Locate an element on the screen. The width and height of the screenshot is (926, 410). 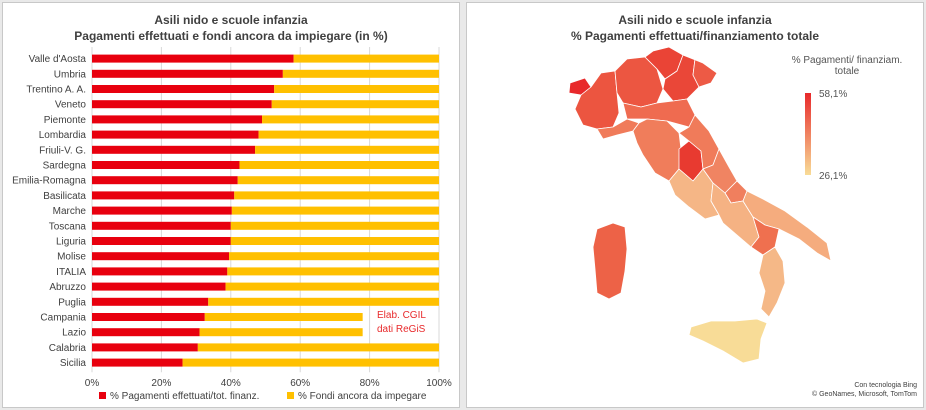
category-label: Sardegna is located at coordinates (65, 166).